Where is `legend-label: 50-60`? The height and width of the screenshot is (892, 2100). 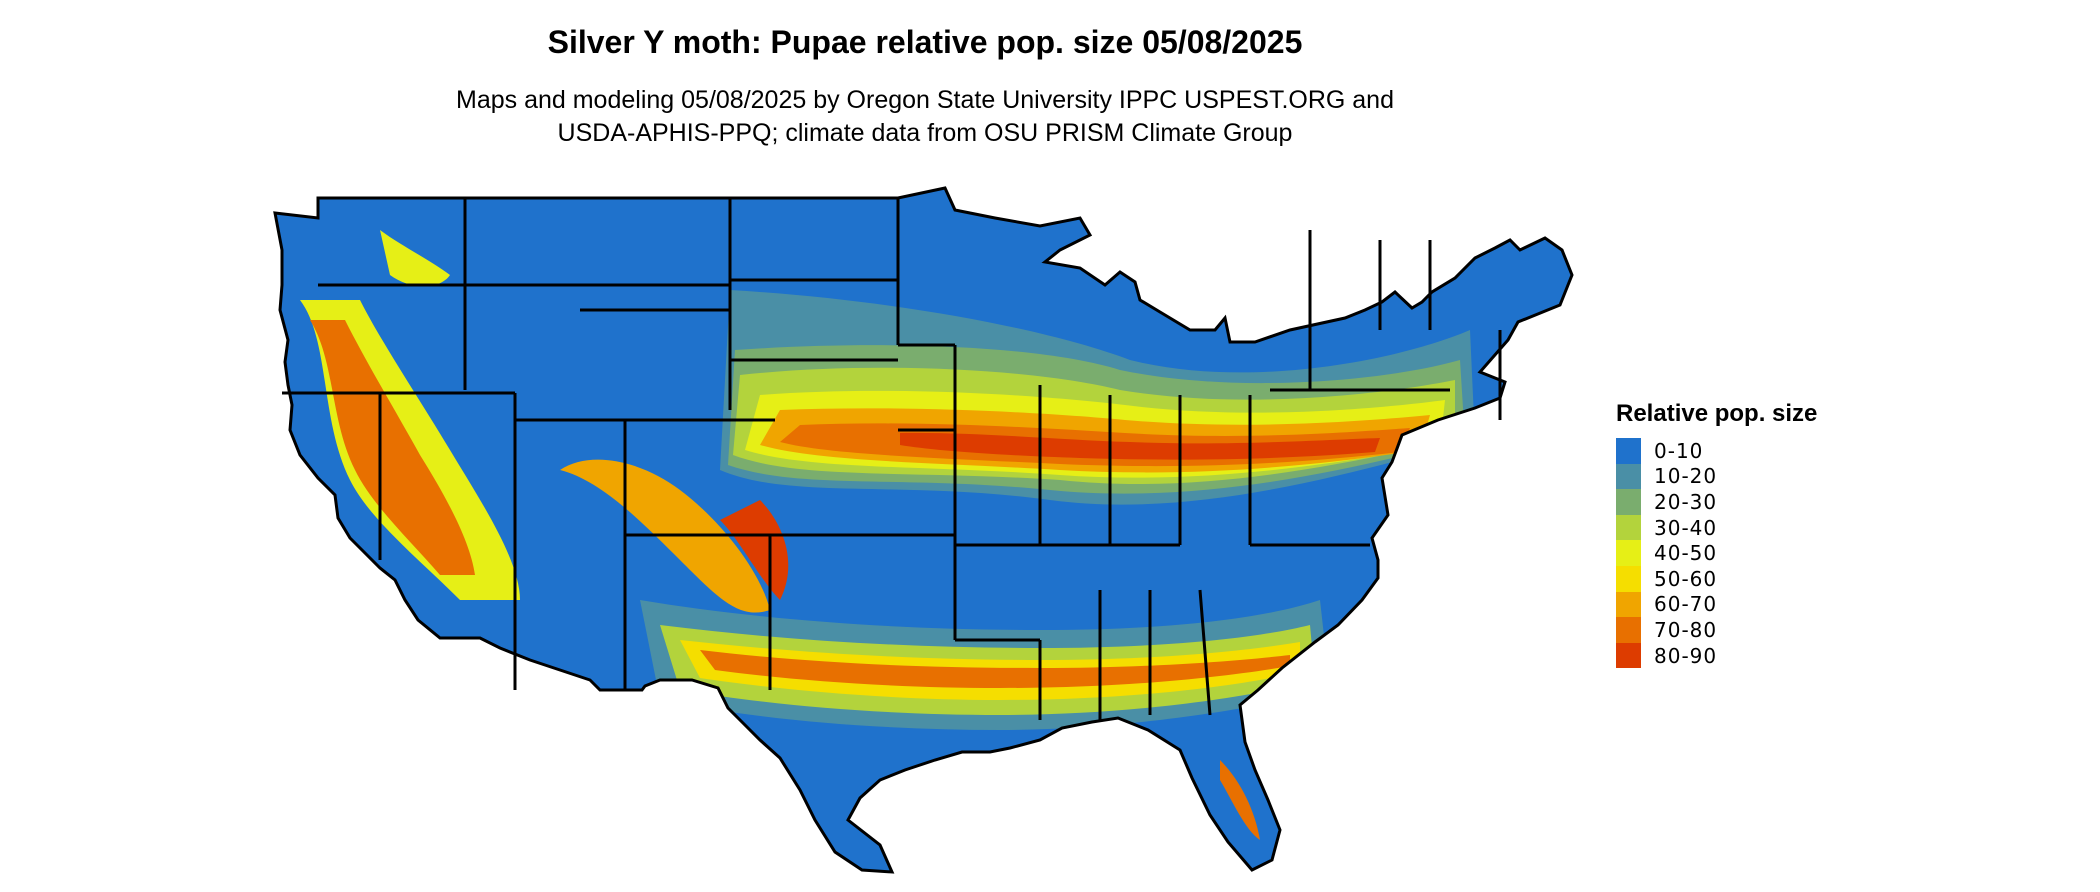
legend-label: 50-60 is located at coordinates (1686, 578).